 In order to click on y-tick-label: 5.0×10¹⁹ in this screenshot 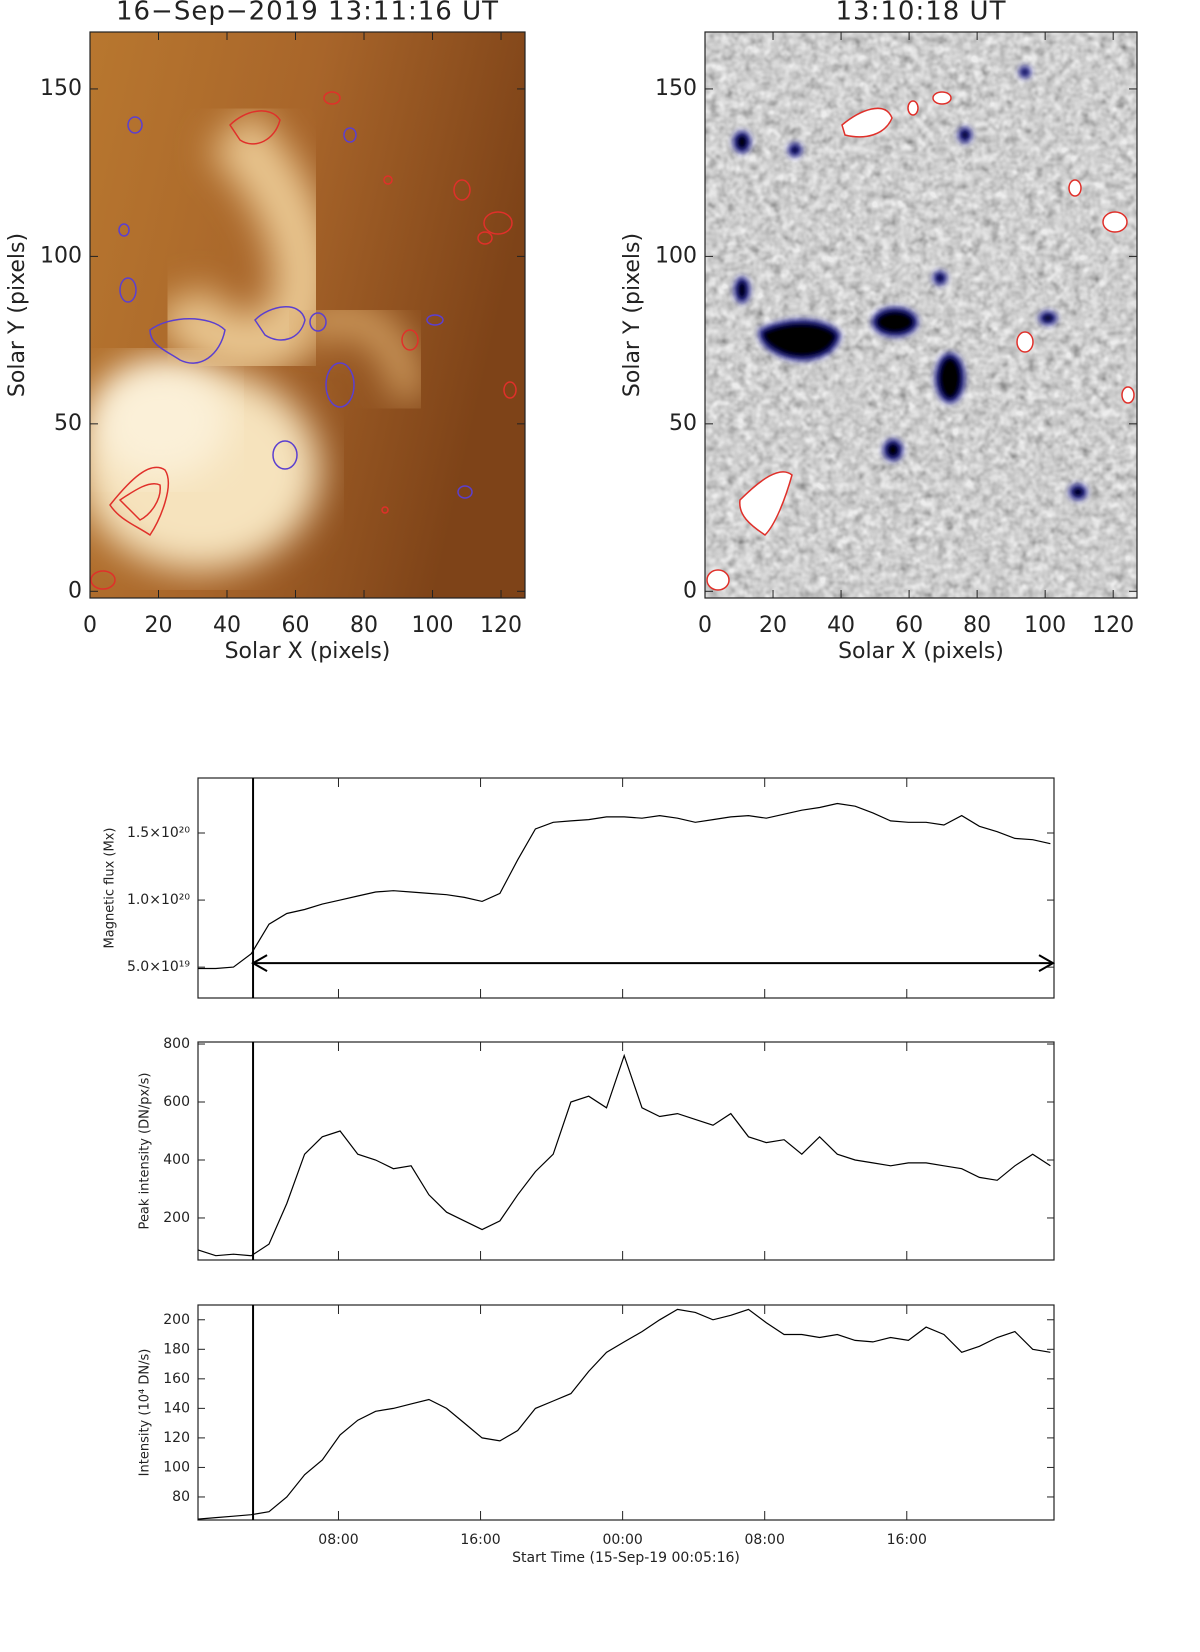, I will do `click(158, 967)`.